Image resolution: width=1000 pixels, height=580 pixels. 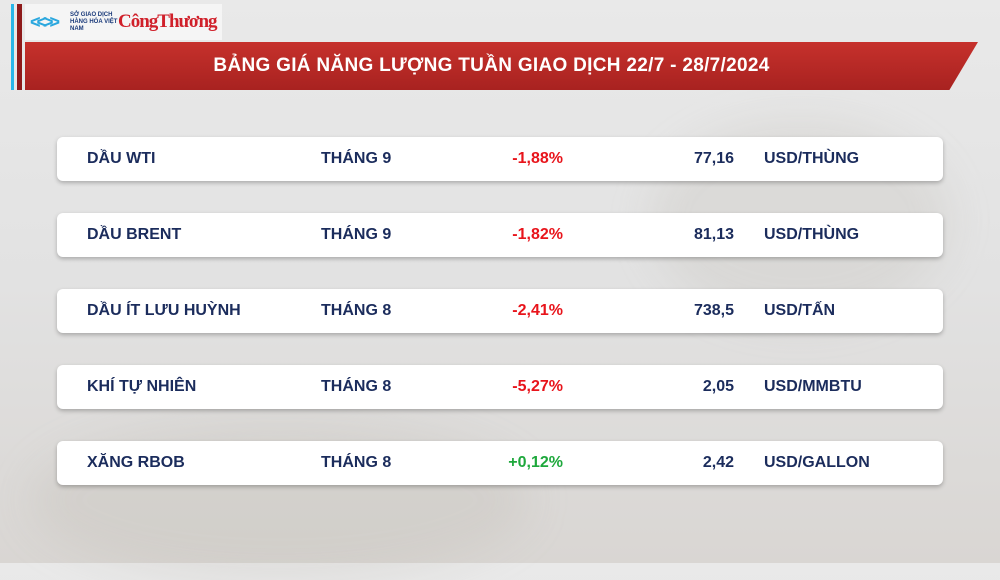 What do you see at coordinates (168, 21) in the screenshot?
I see `brand-logo-text: CôngThương` at bounding box center [168, 21].